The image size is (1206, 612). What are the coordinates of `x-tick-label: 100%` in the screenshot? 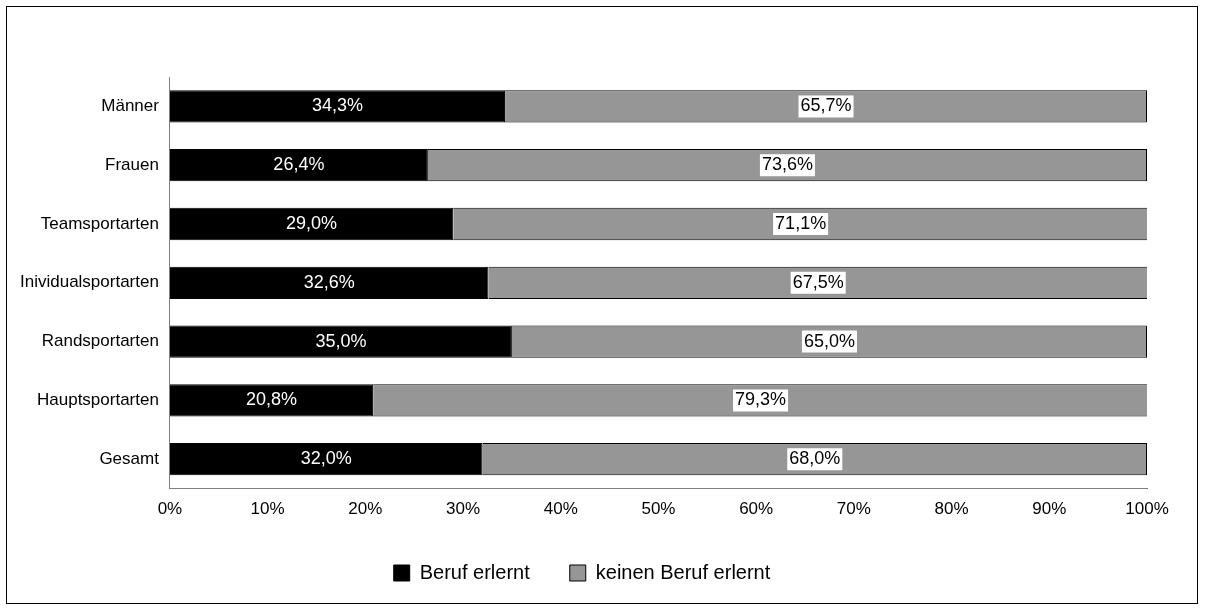 It's located at (1147, 509).